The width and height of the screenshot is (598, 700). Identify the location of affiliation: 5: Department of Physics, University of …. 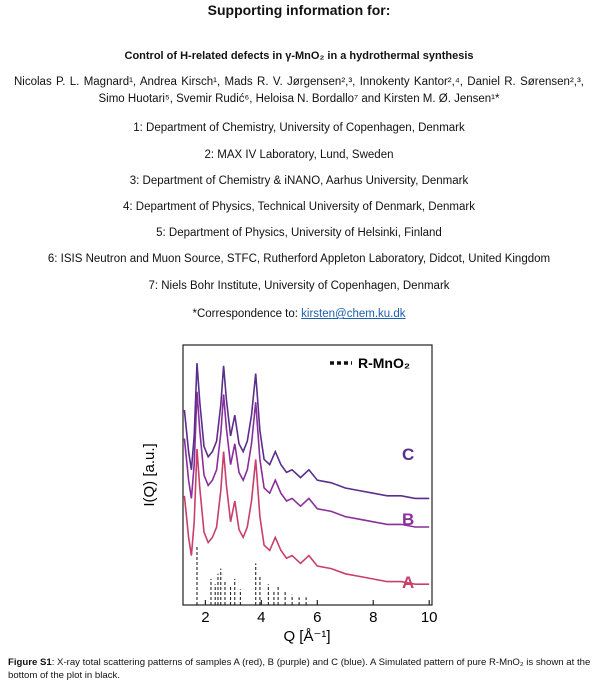
(299, 233).